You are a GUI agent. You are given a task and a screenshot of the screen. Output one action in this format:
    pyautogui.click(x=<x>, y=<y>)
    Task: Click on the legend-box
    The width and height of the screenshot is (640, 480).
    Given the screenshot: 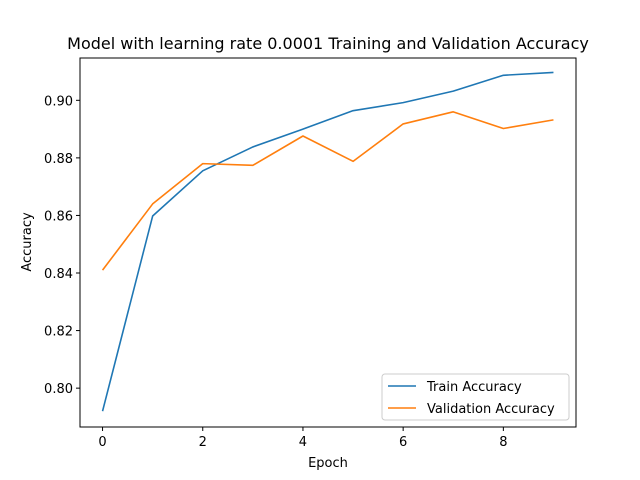 What is the action you would take?
    pyautogui.click(x=475, y=397)
    